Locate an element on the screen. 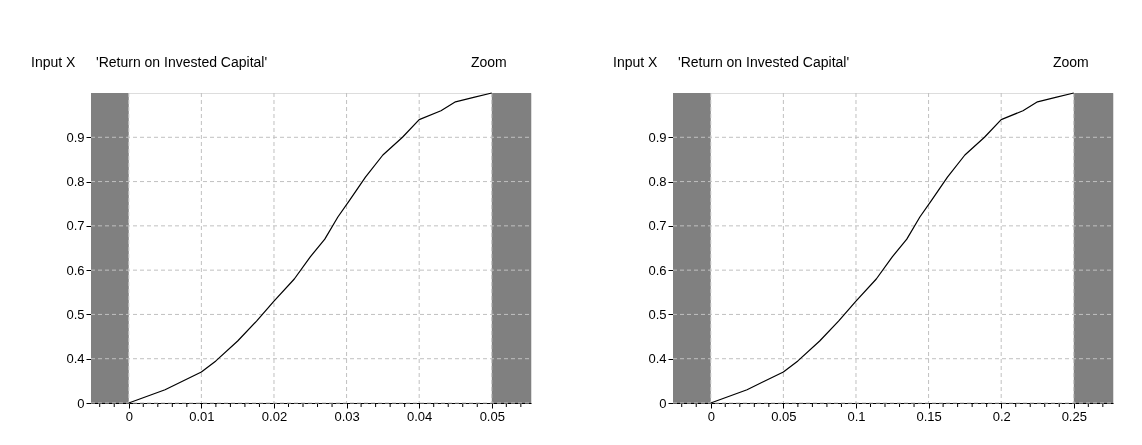 The height and width of the screenshot is (445, 1142). x-tick-label: 0.2 is located at coordinates (1001, 416).